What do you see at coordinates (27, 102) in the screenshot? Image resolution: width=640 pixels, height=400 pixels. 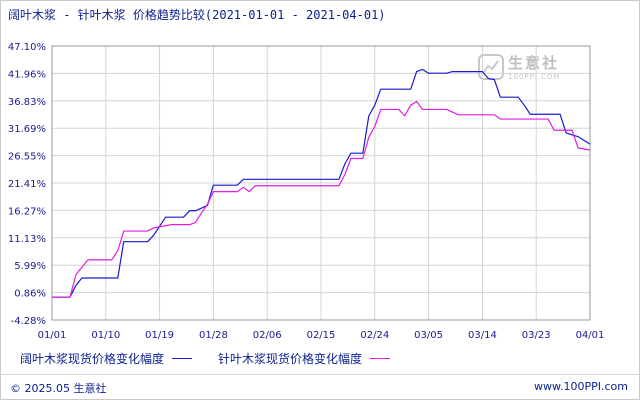 I see `y-tick-label: 36.83%` at bounding box center [27, 102].